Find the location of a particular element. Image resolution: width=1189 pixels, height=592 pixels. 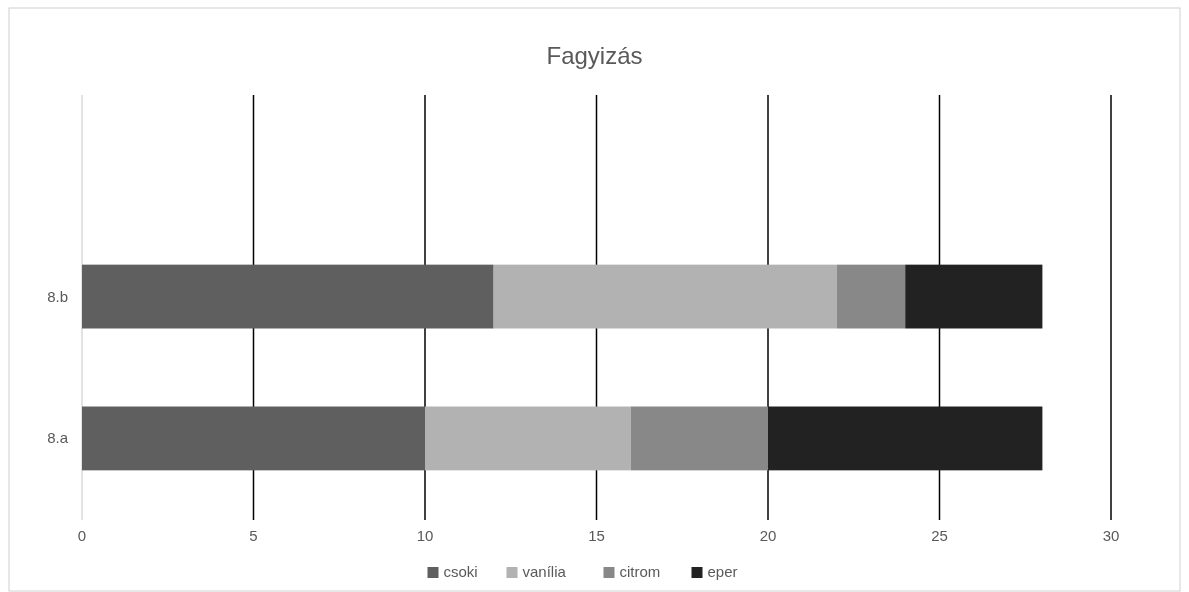

x-tick-label: 20 is located at coordinates (768, 535).